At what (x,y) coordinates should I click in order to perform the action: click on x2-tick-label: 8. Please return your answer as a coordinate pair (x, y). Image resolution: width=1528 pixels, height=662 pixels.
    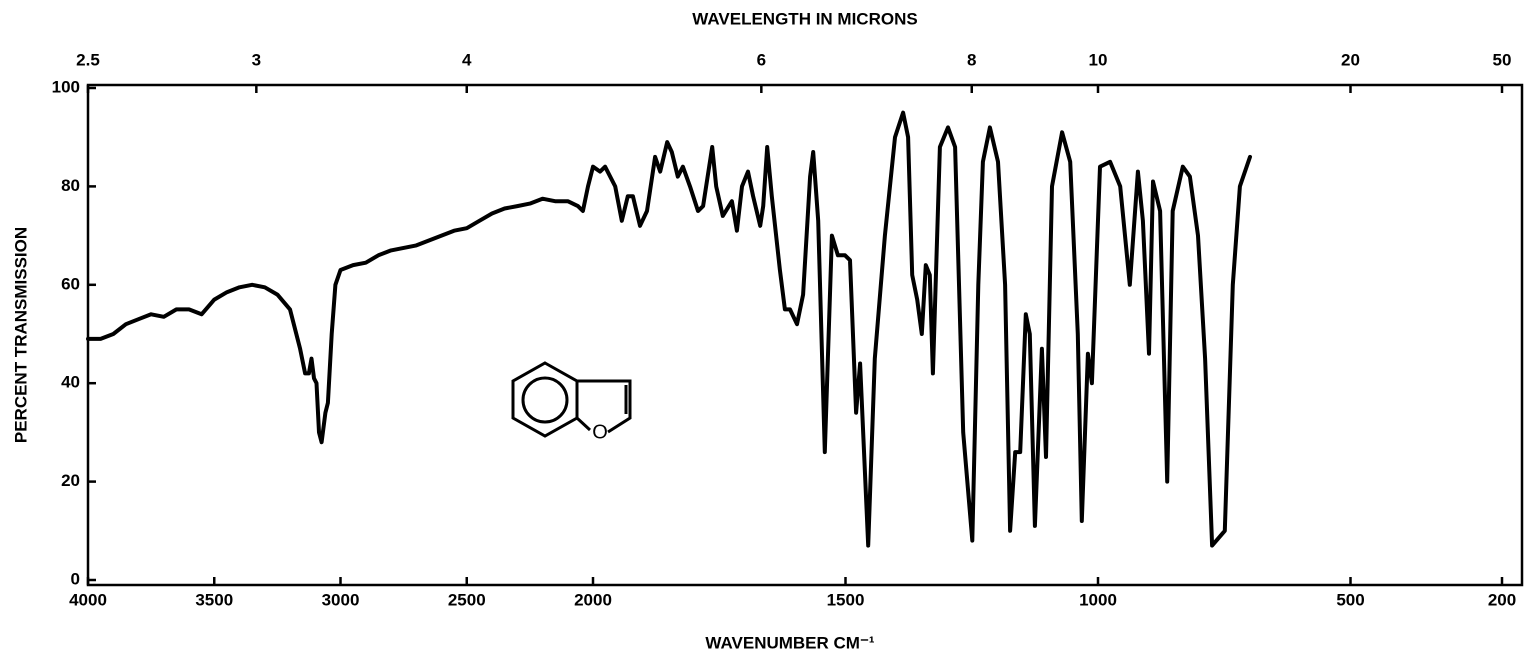
    Looking at the image, I should click on (971, 59).